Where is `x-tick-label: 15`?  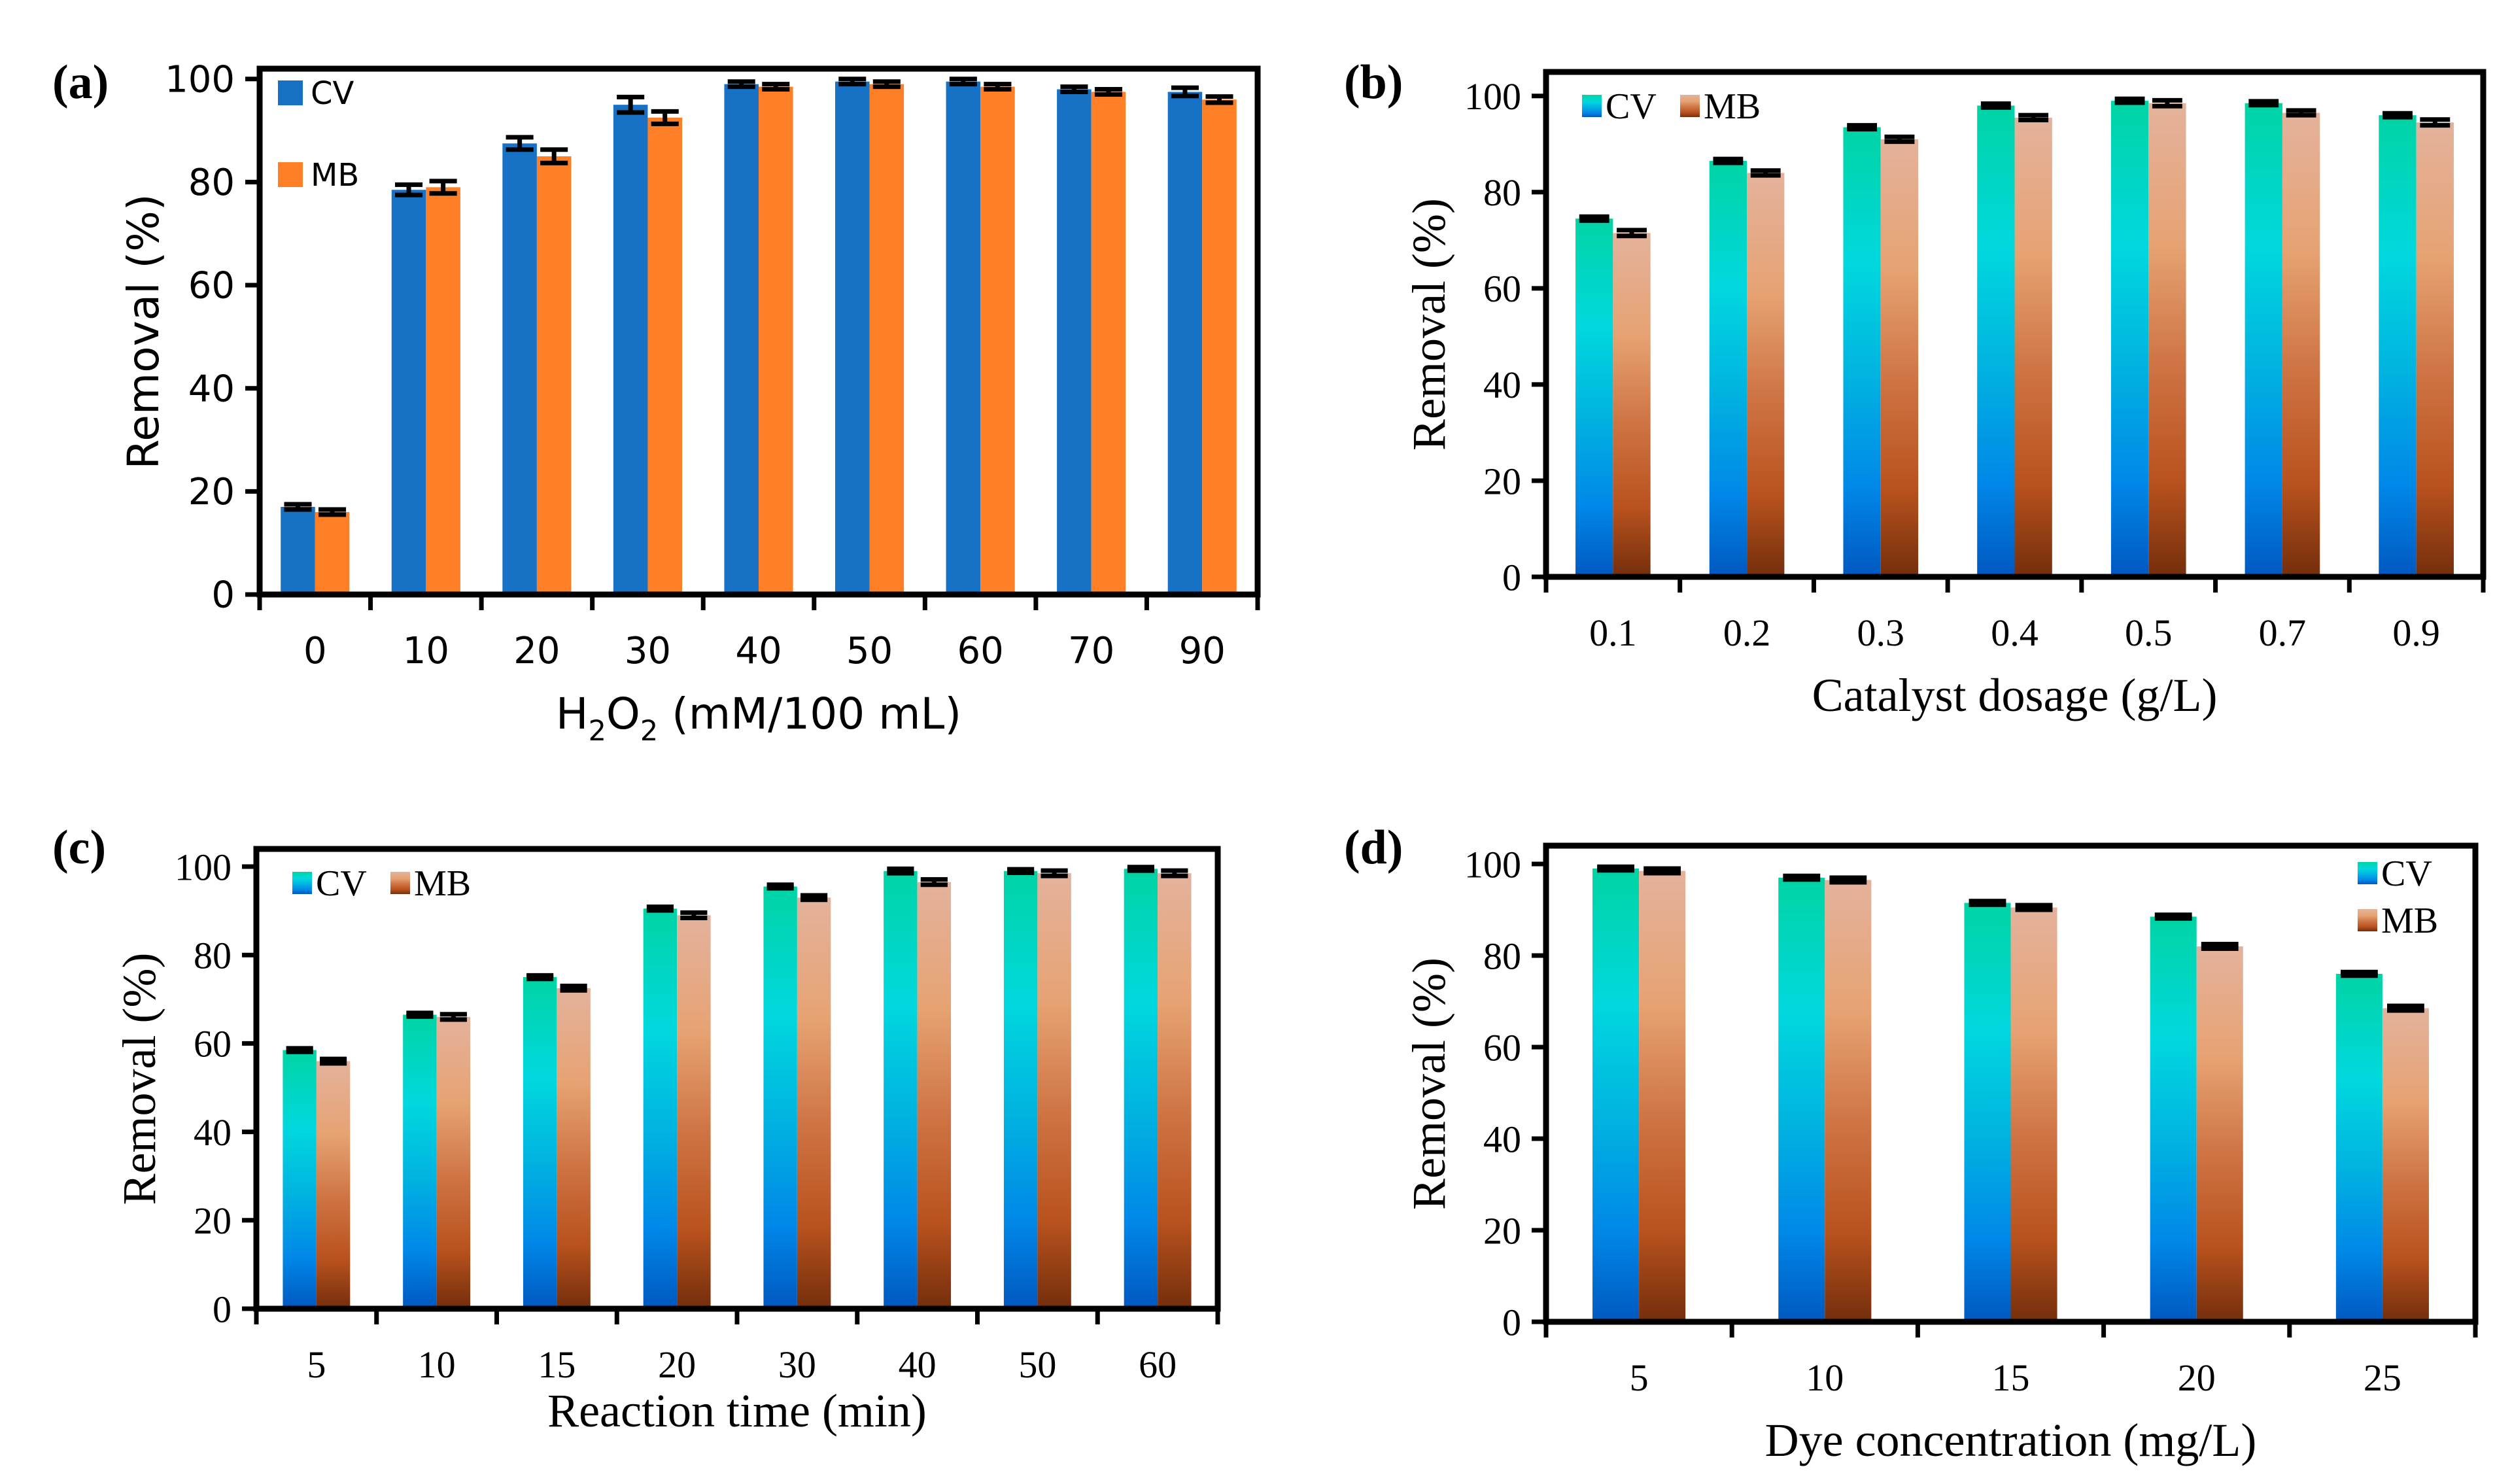
x-tick-label: 15 is located at coordinates (557, 1364).